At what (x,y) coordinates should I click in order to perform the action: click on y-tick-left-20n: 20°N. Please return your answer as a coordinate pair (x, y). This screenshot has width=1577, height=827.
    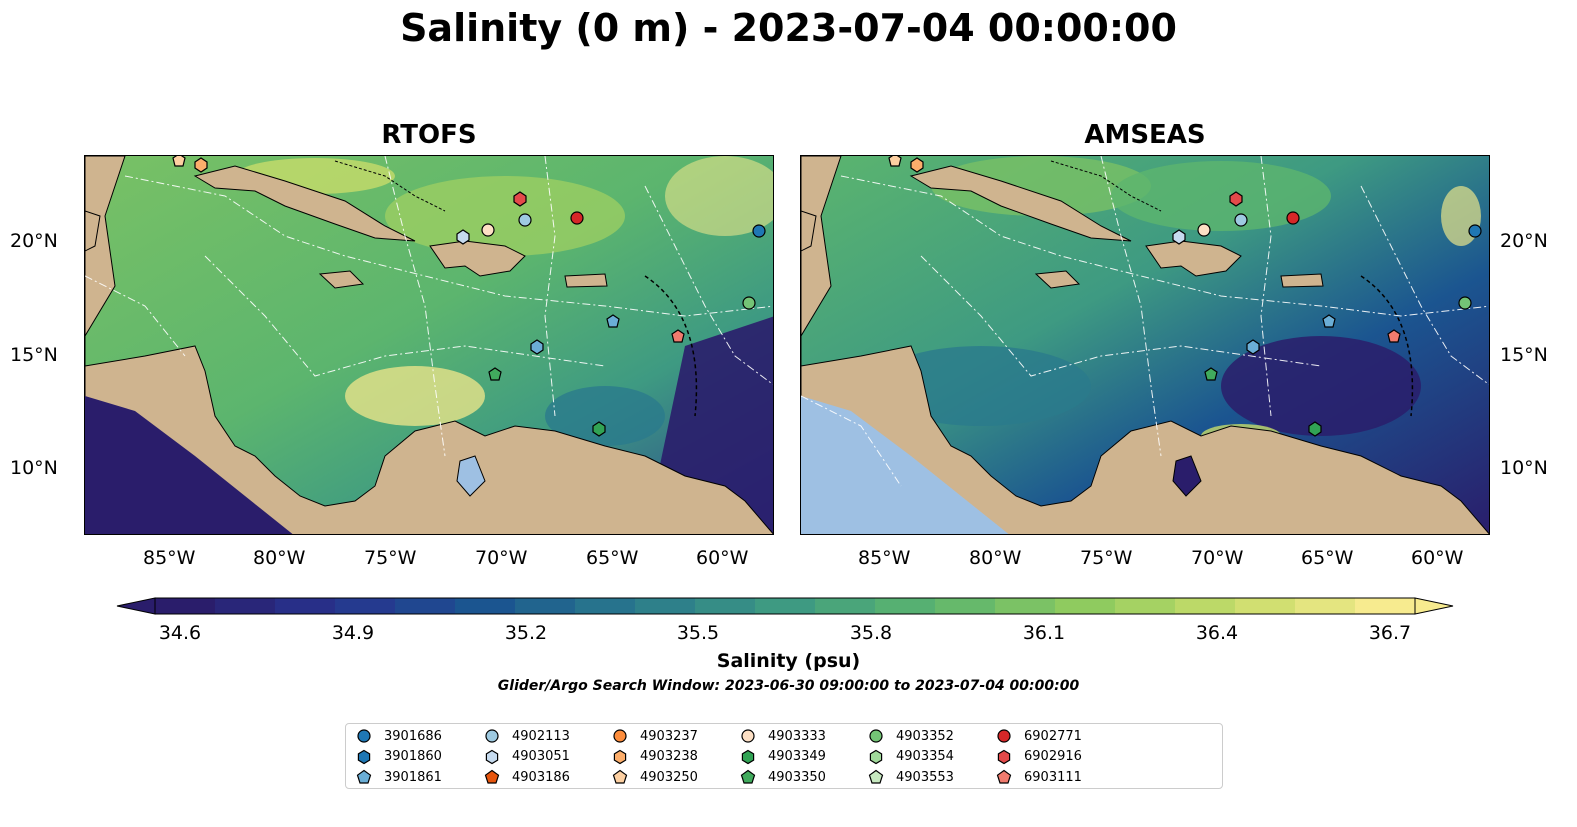
    Looking at the image, I should click on (34, 241).